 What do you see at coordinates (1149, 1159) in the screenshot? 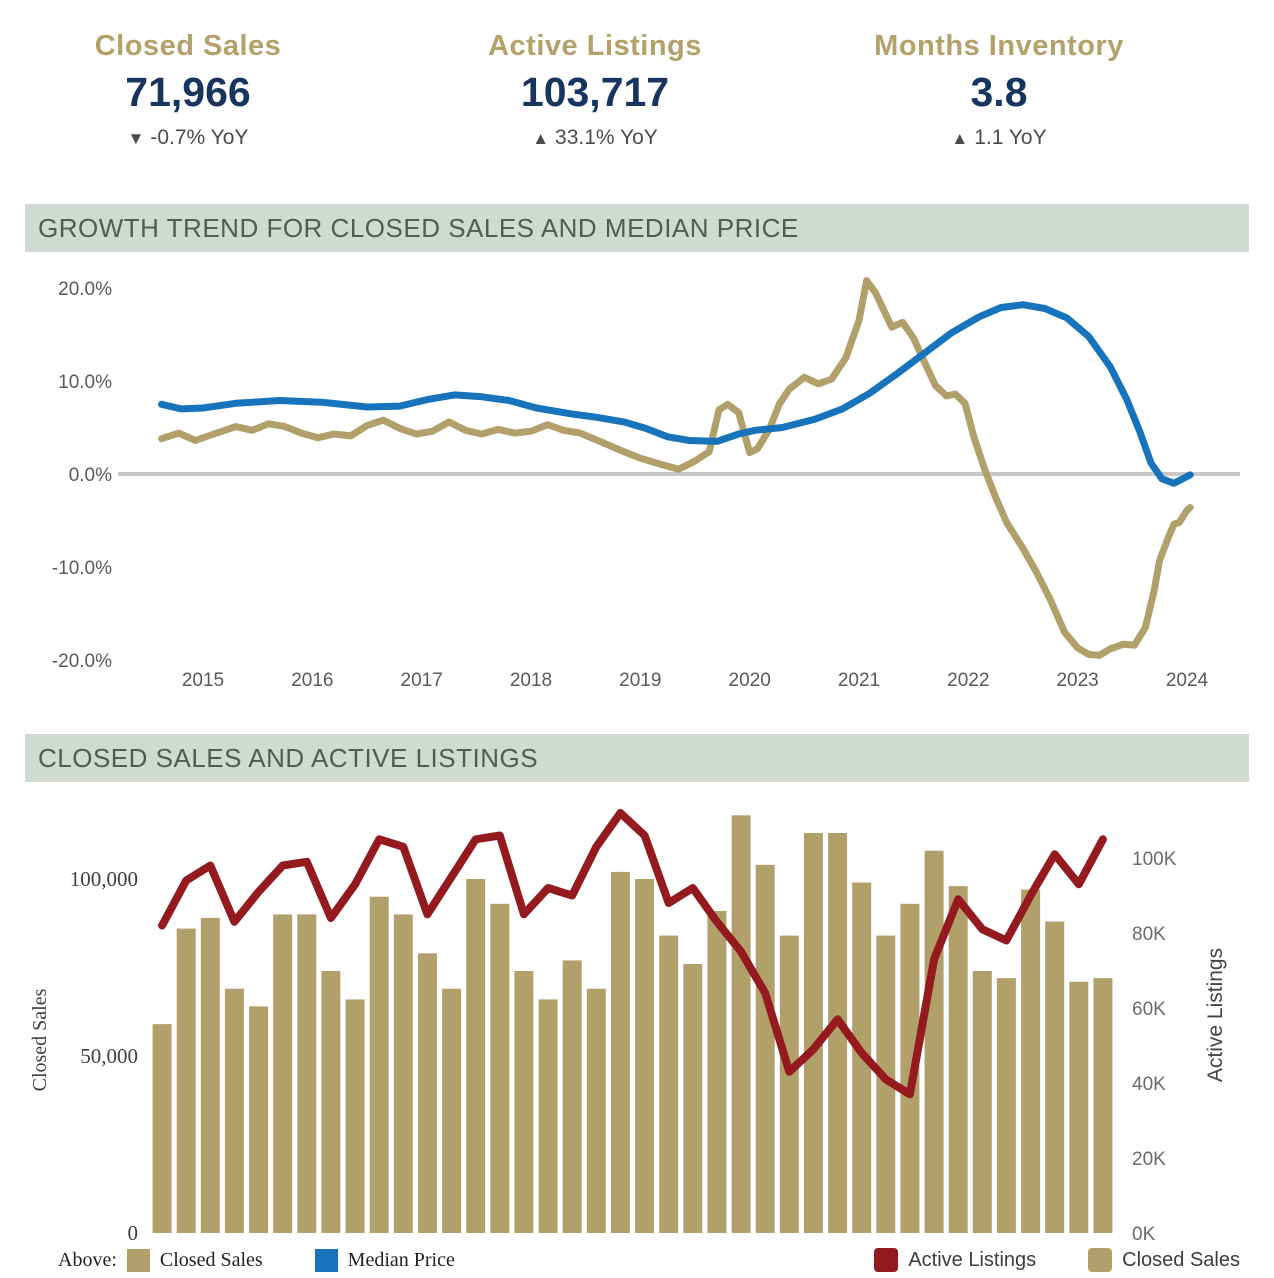
I see `right-tick-label: 20K` at bounding box center [1149, 1159].